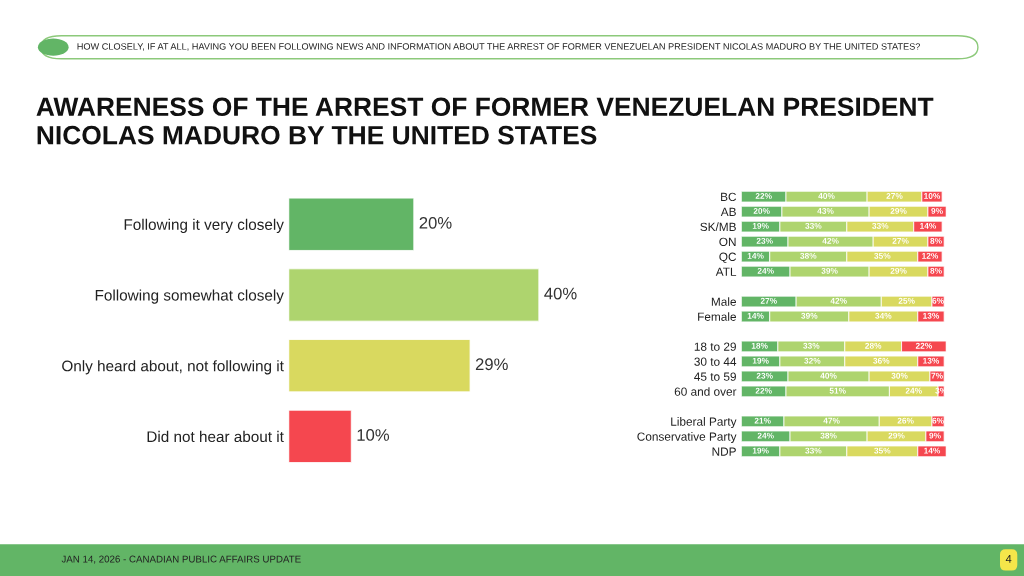 The height and width of the screenshot is (576, 1024). Describe the element at coordinates (724, 451) in the screenshot. I see `y-tick-label: NDP` at that location.